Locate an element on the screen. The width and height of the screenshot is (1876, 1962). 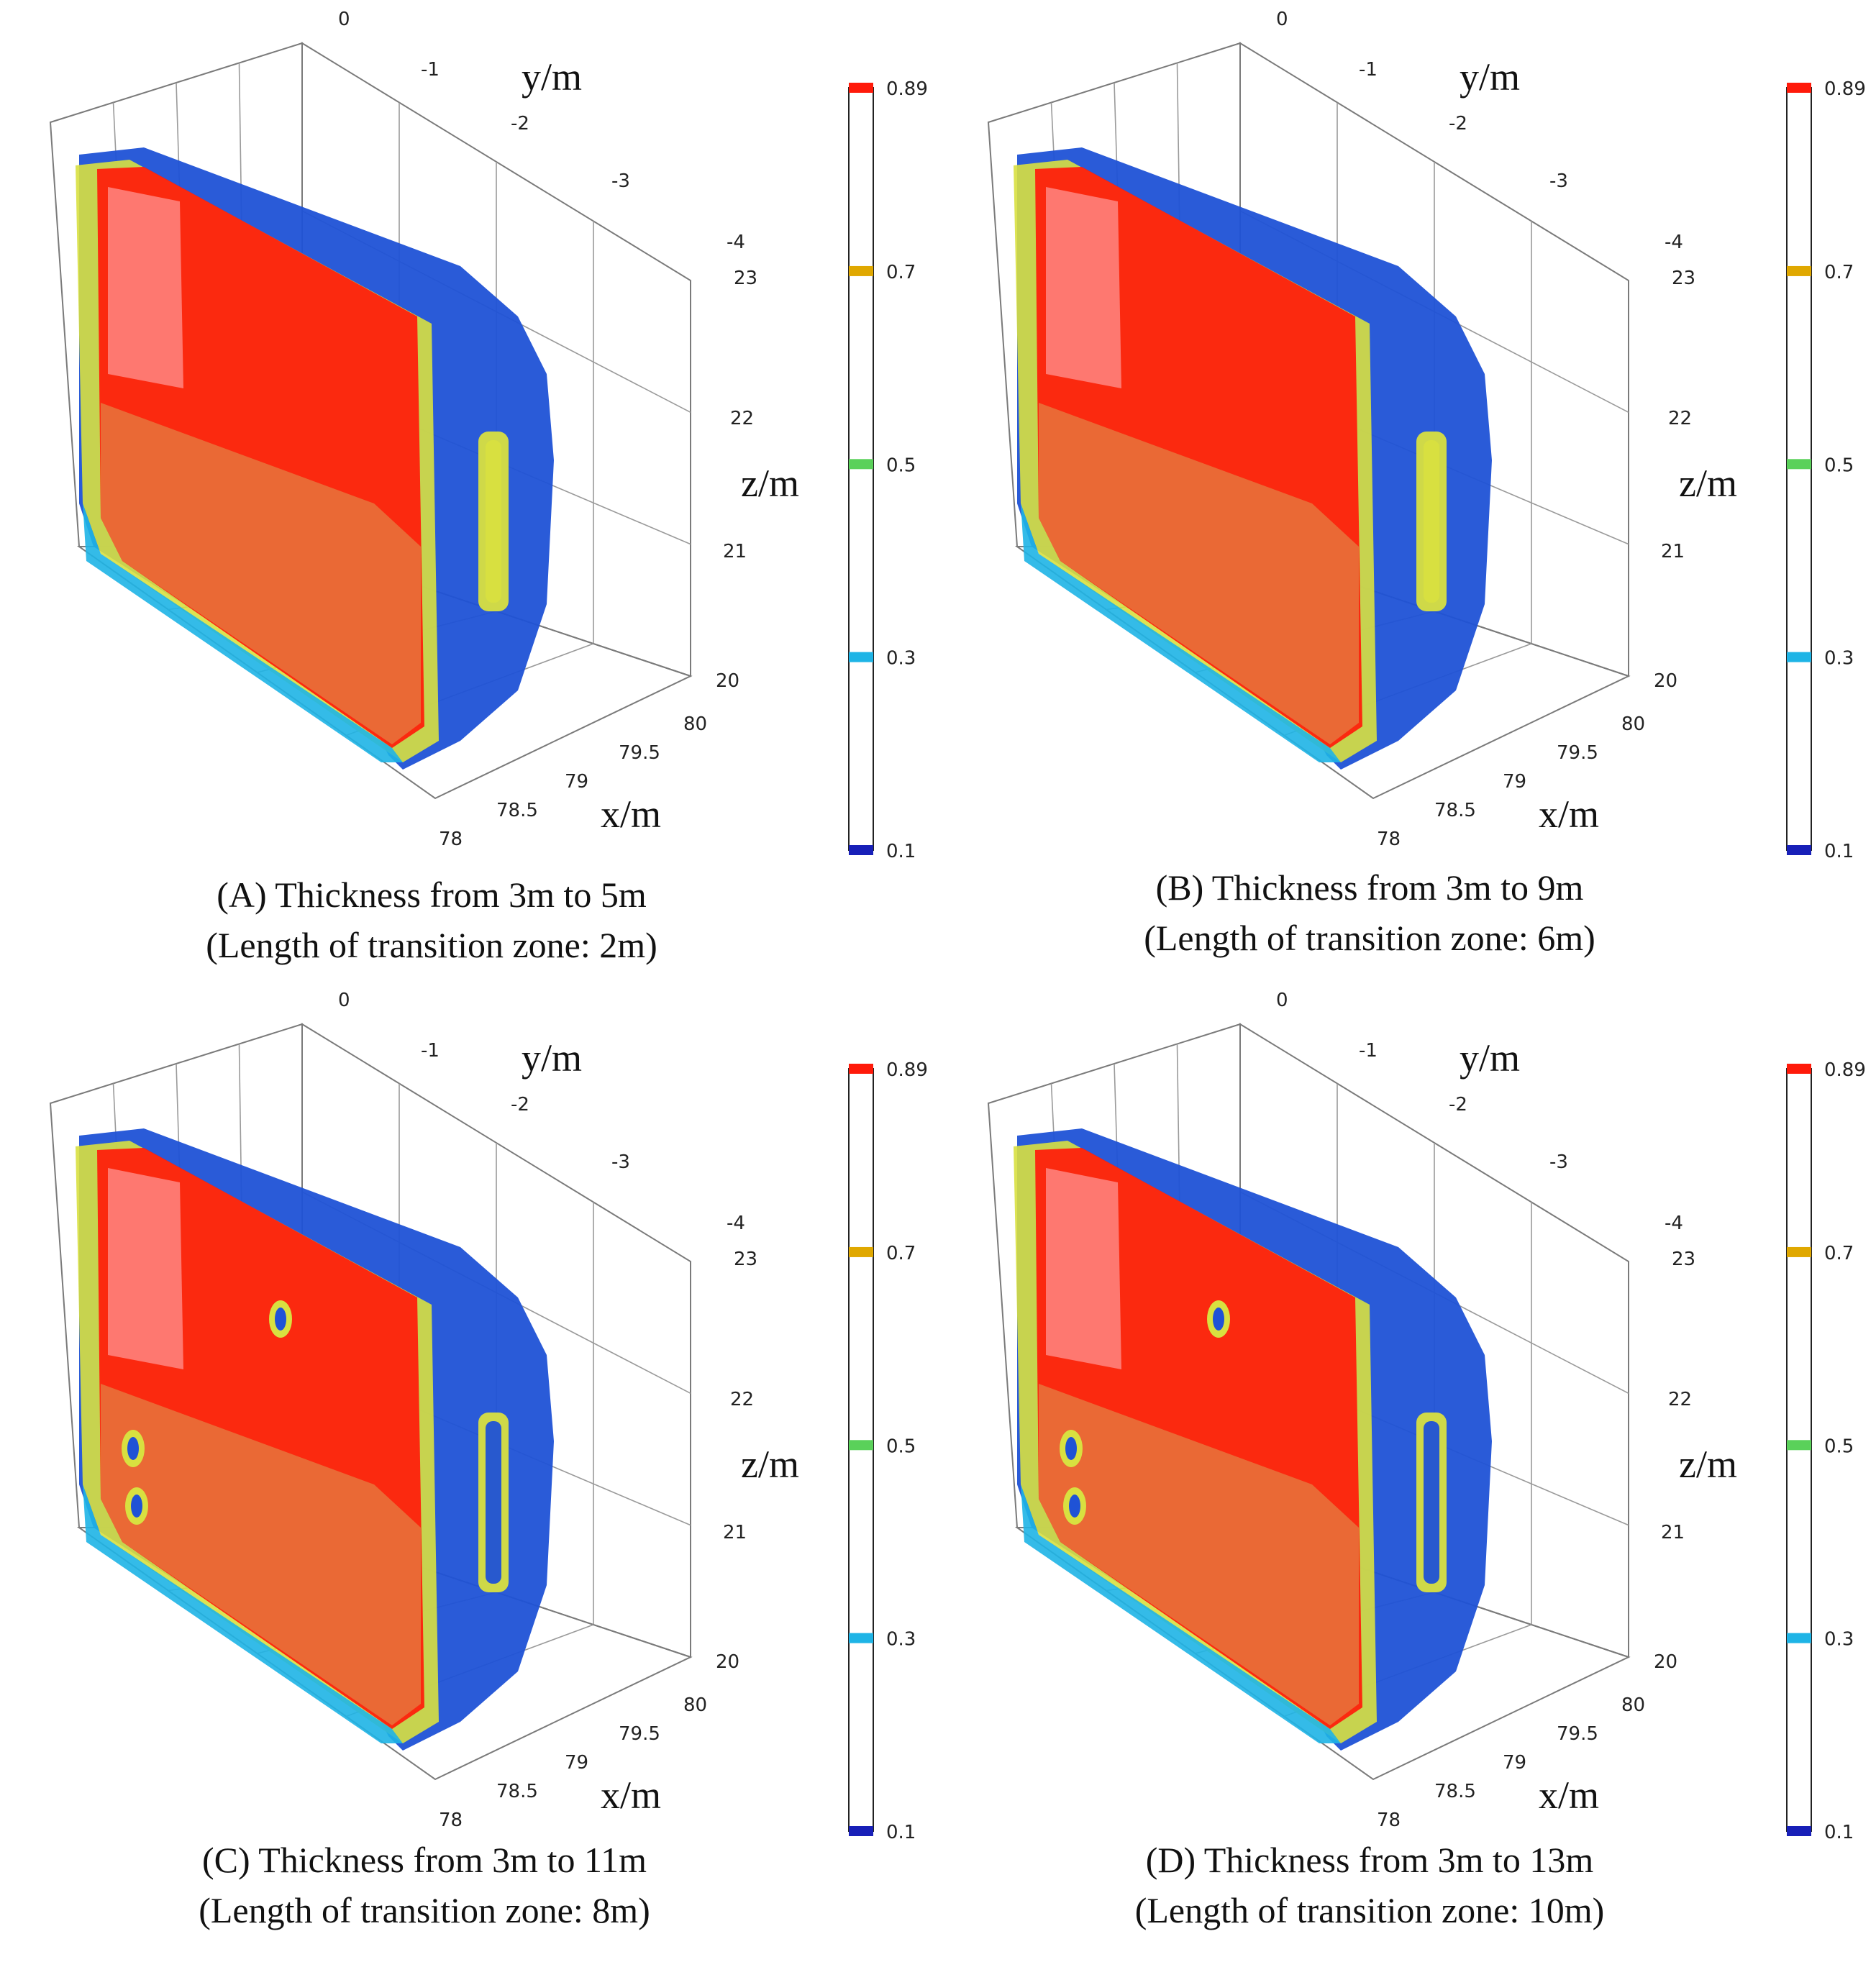
caption-b-line1: (B) Thickness from 3m to 9m is located at coordinates (1369, 887).